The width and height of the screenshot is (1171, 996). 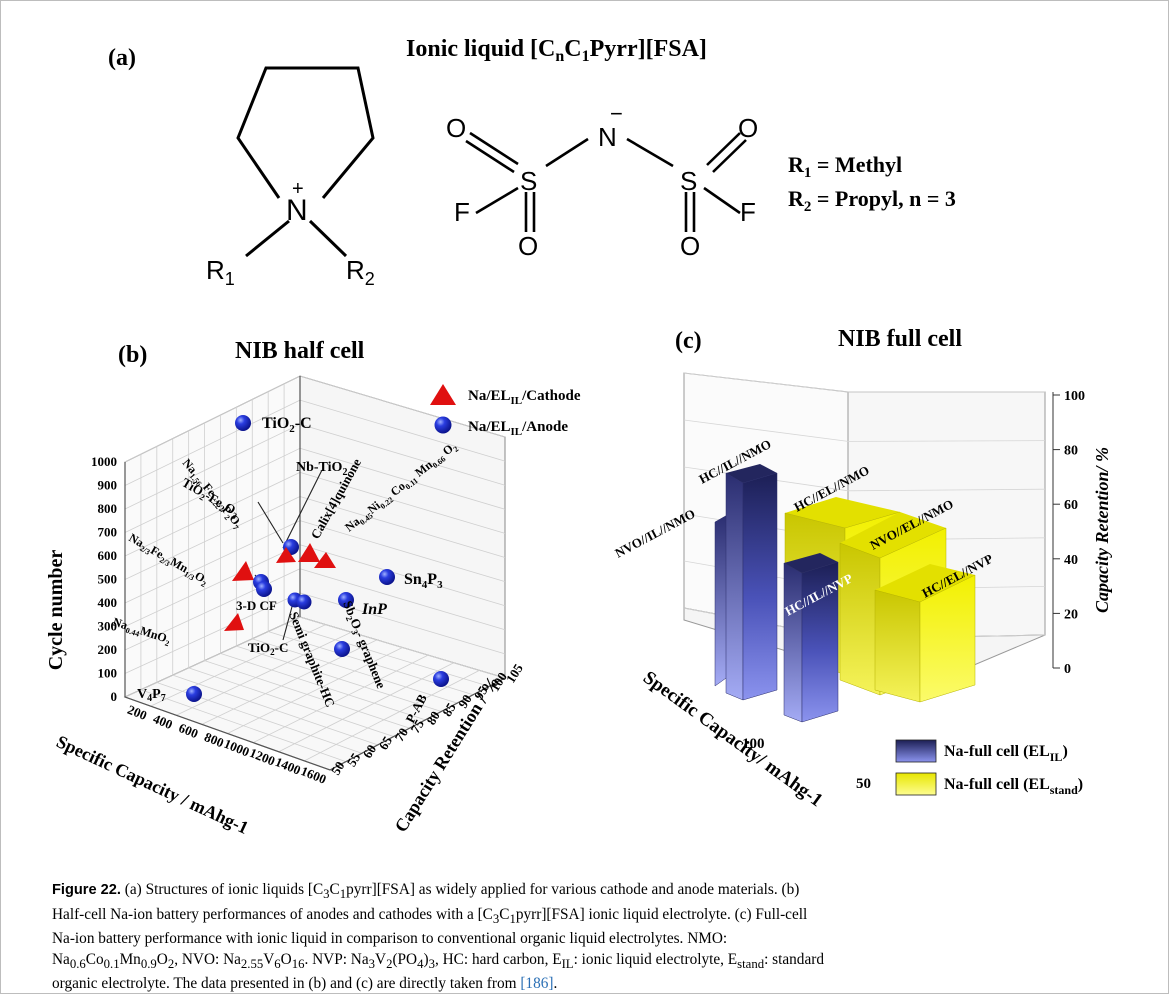 What do you see at coordinates (893, 535) in the screenshot?
I see `bar-nvo-el-nmo-top` at bounding box center [893, 535].